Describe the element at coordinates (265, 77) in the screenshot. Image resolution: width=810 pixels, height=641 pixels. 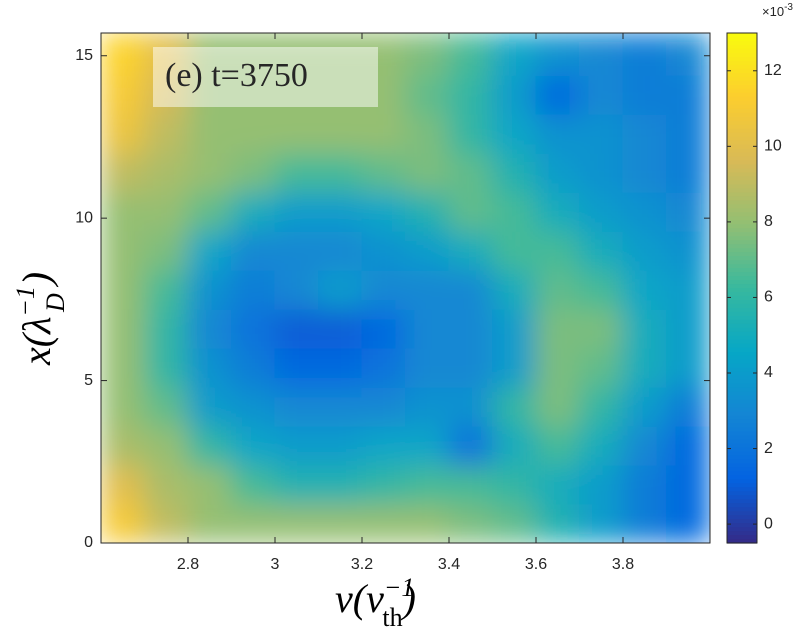
I see `annotation-box` at that location.